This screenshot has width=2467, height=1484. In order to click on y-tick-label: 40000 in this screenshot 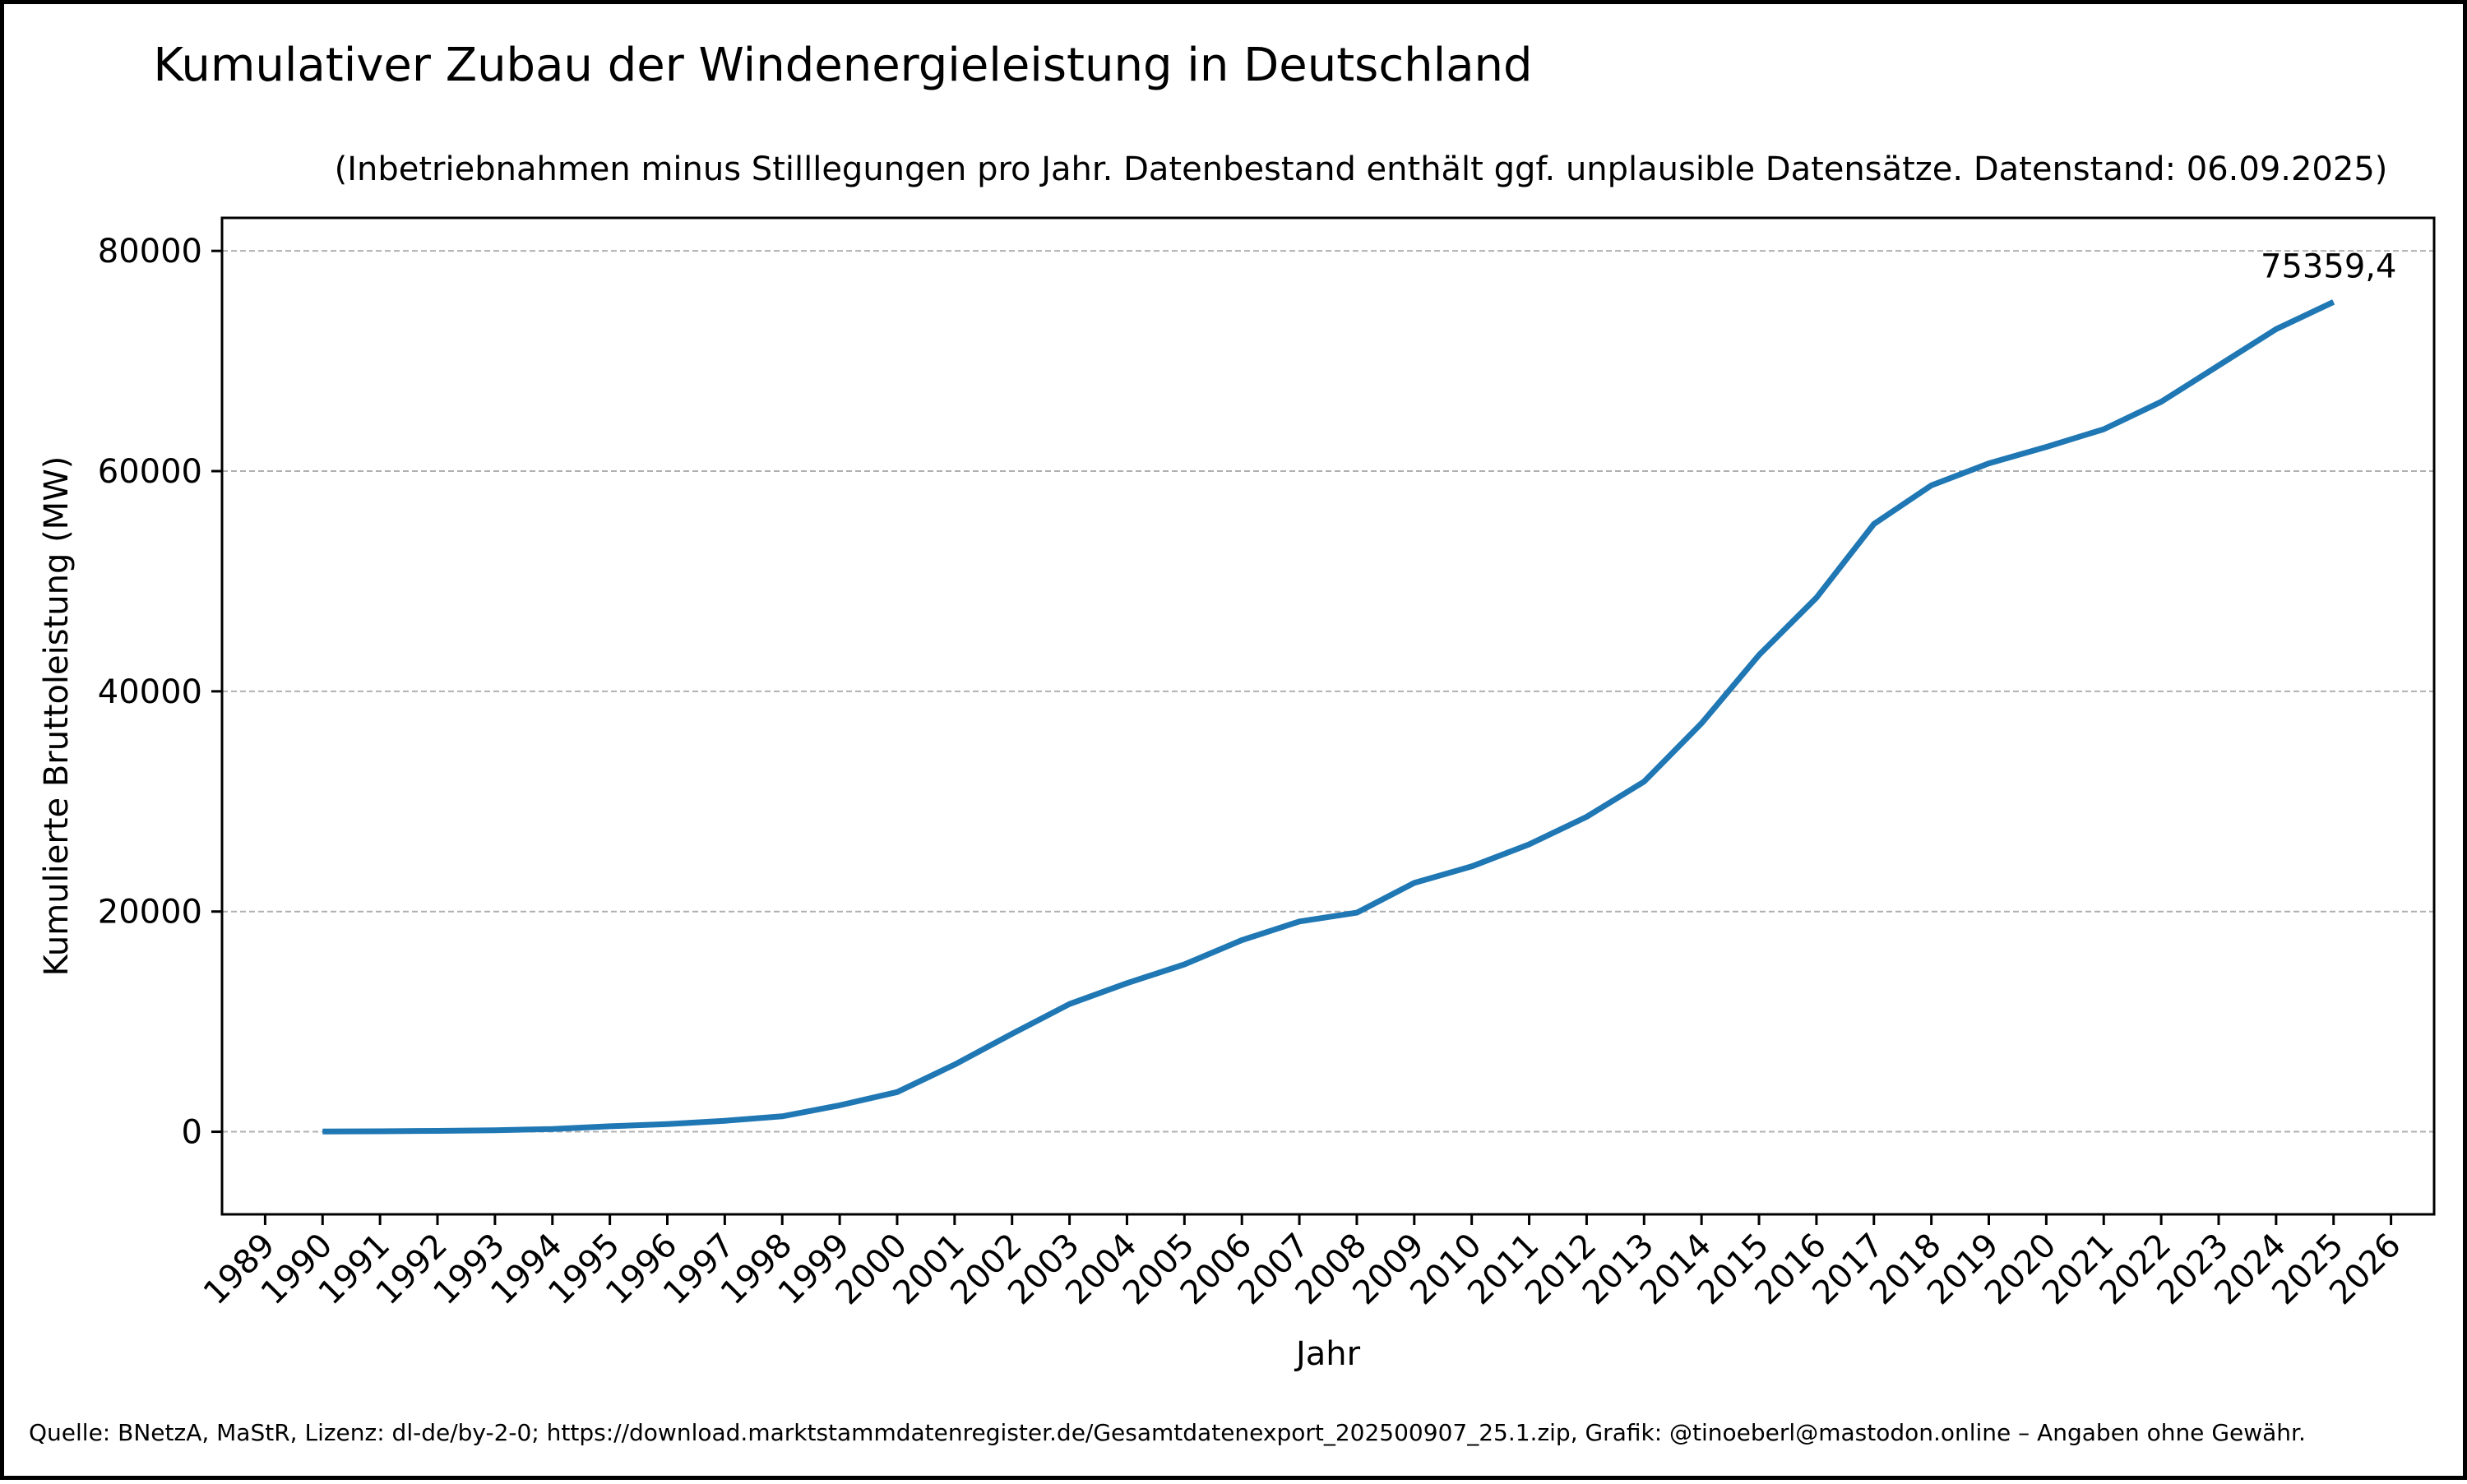, I will do `click(150, 692)`.